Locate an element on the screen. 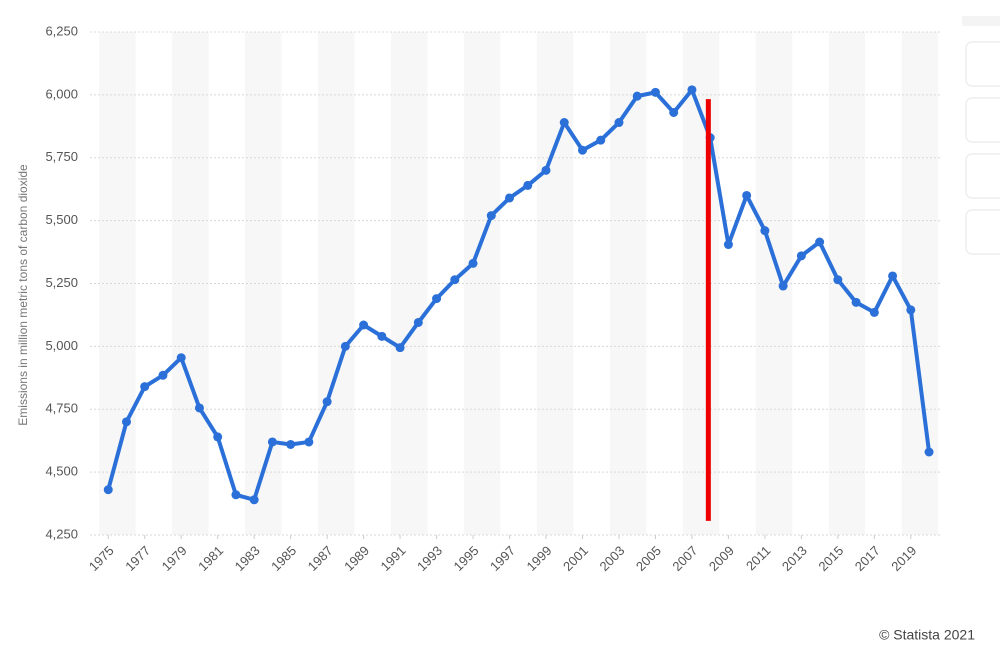 The width and height of the screenshot is (1000, 661). x-tick-label: 1975 is located at coordinates (101, 558).